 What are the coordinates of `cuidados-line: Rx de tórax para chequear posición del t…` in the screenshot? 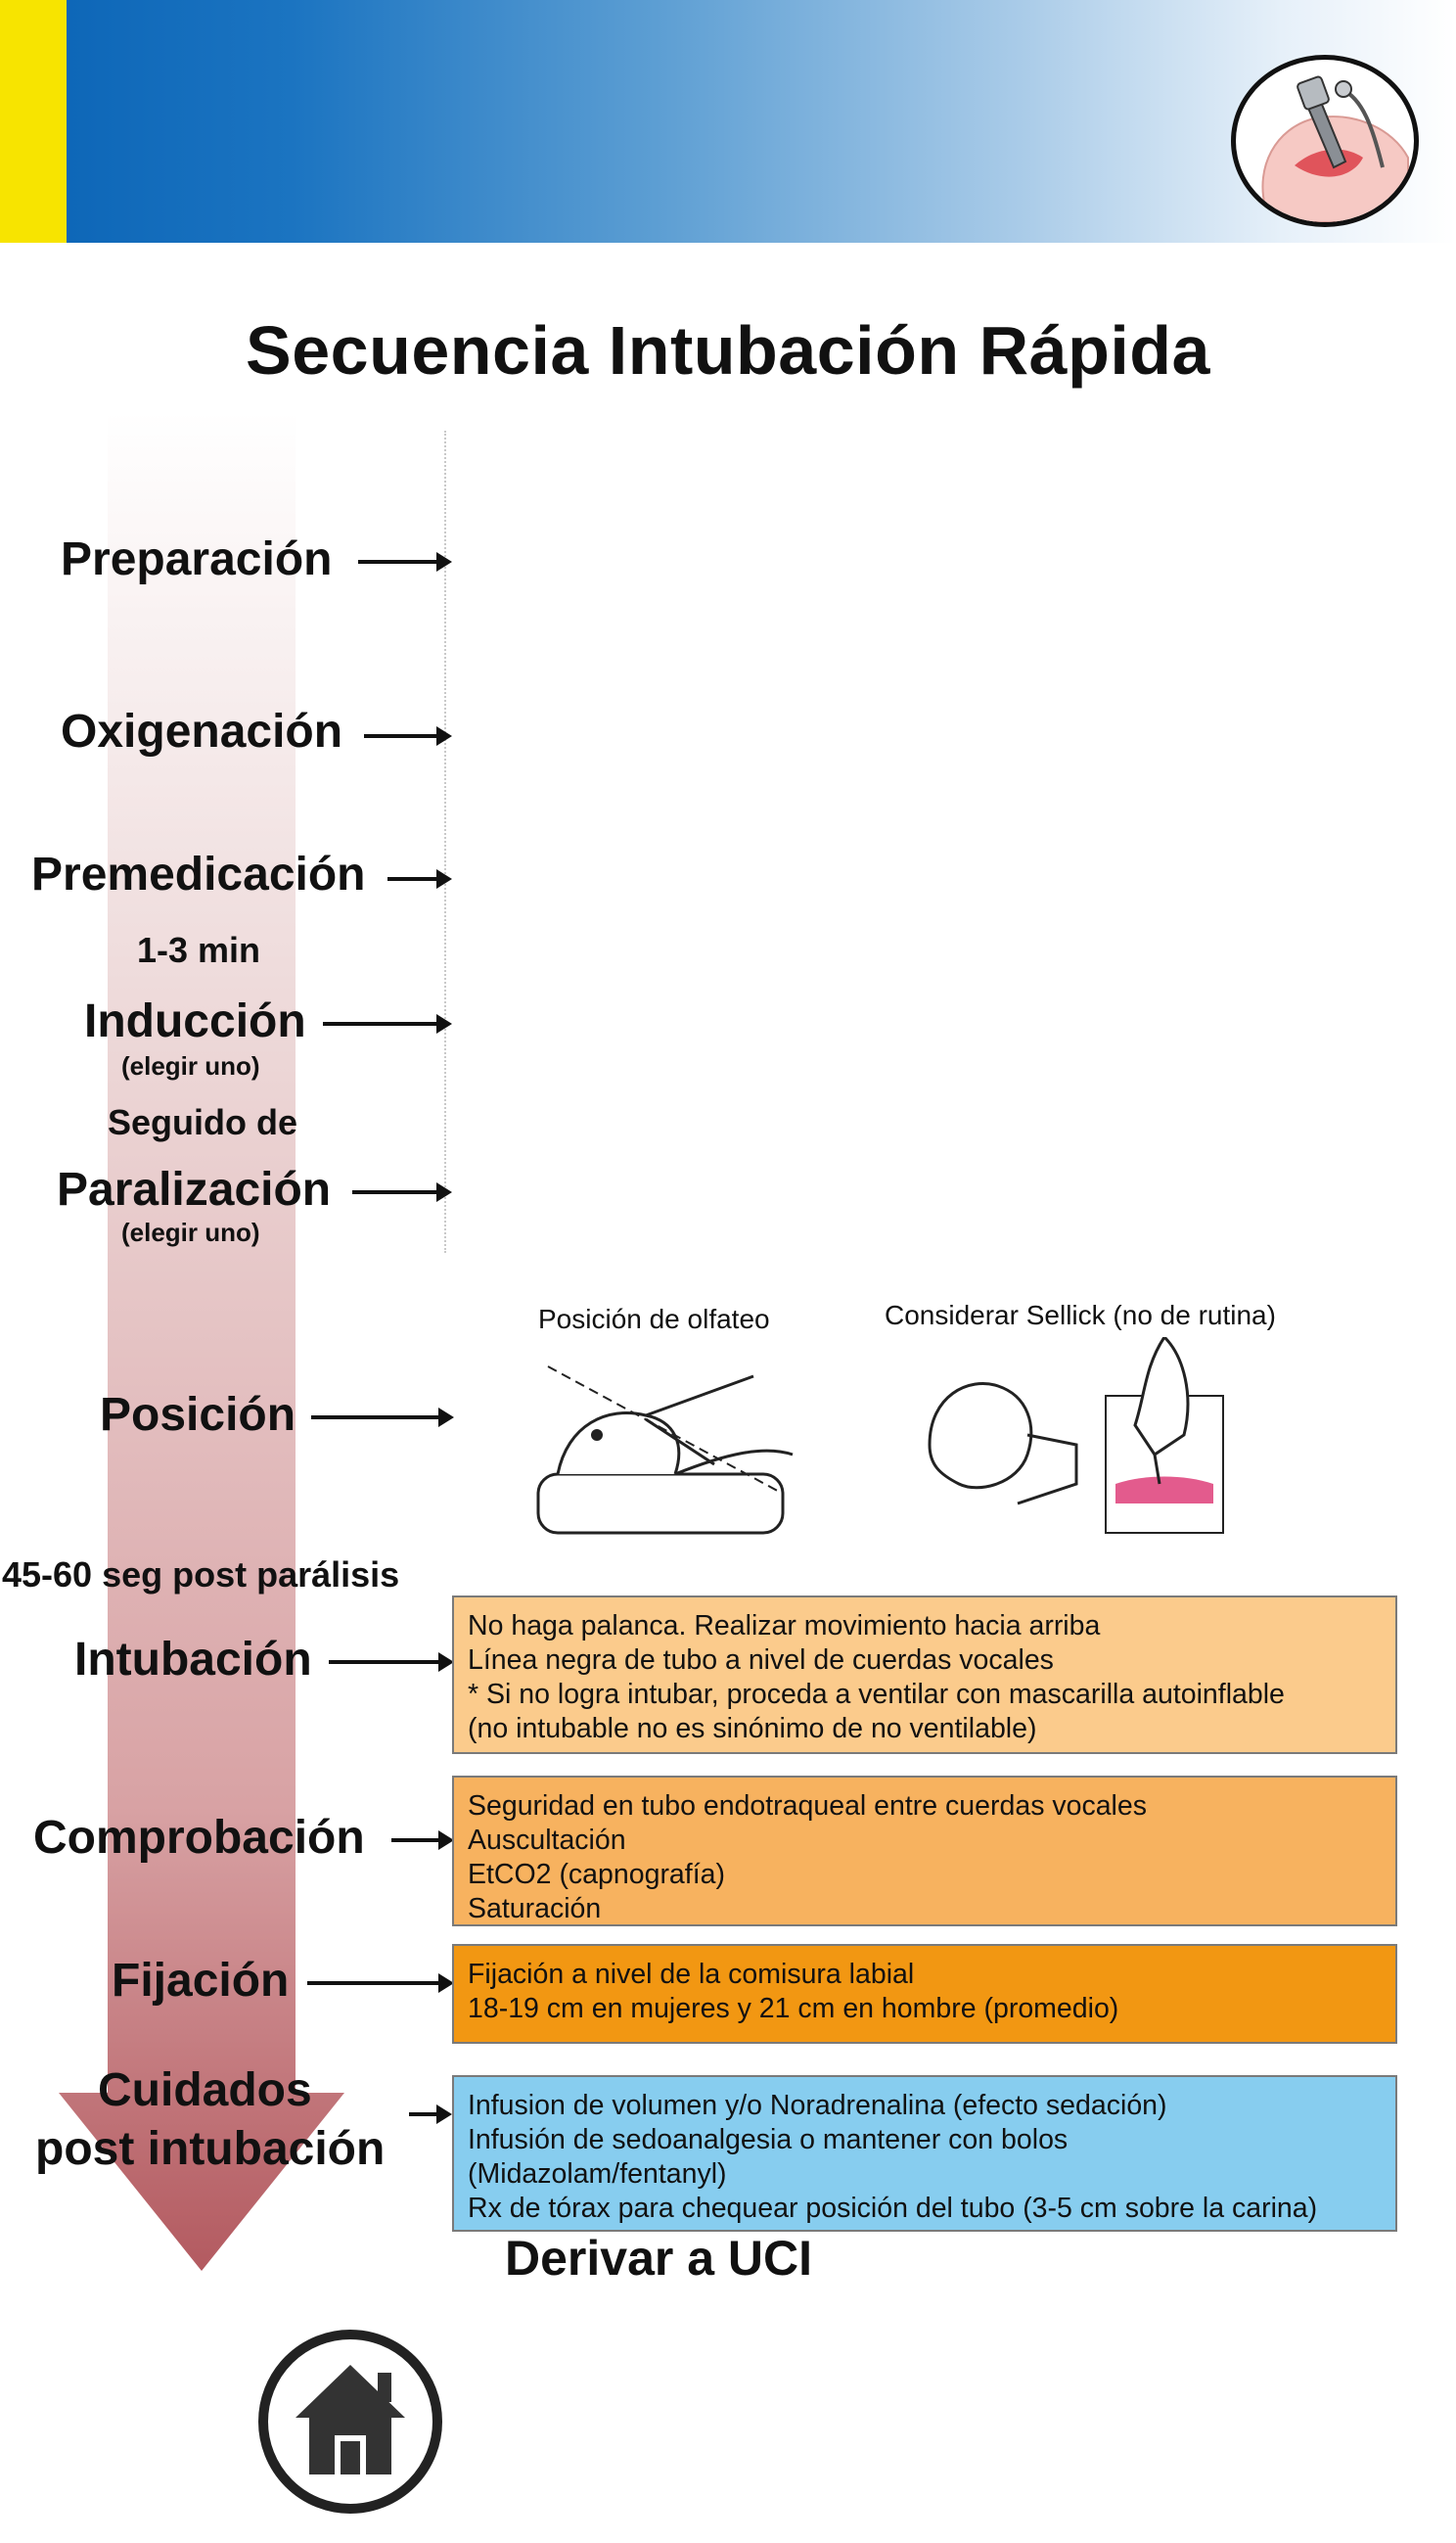 It's located at (893, 2208).